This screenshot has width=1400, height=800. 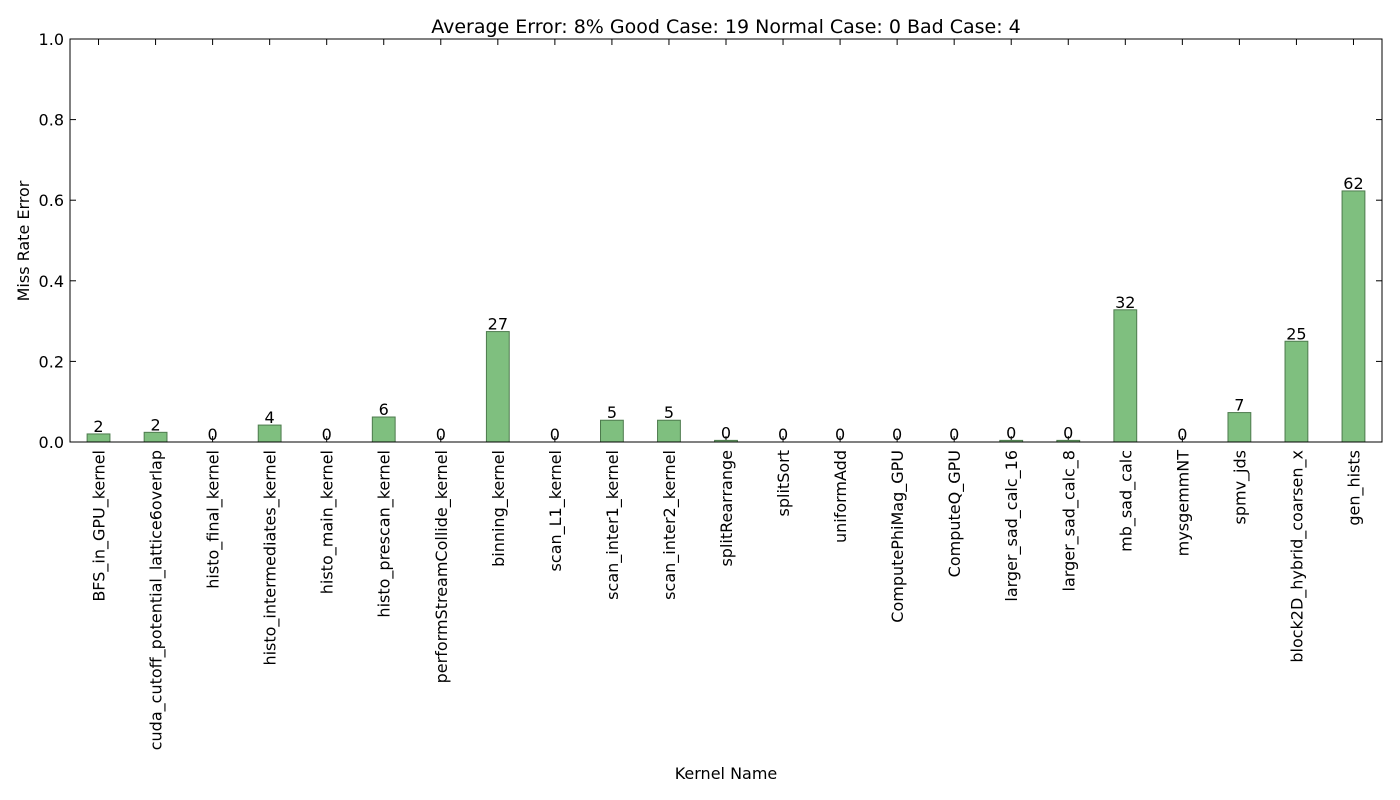 I want to click on value-label: 7, so click(x=1239, y=405).